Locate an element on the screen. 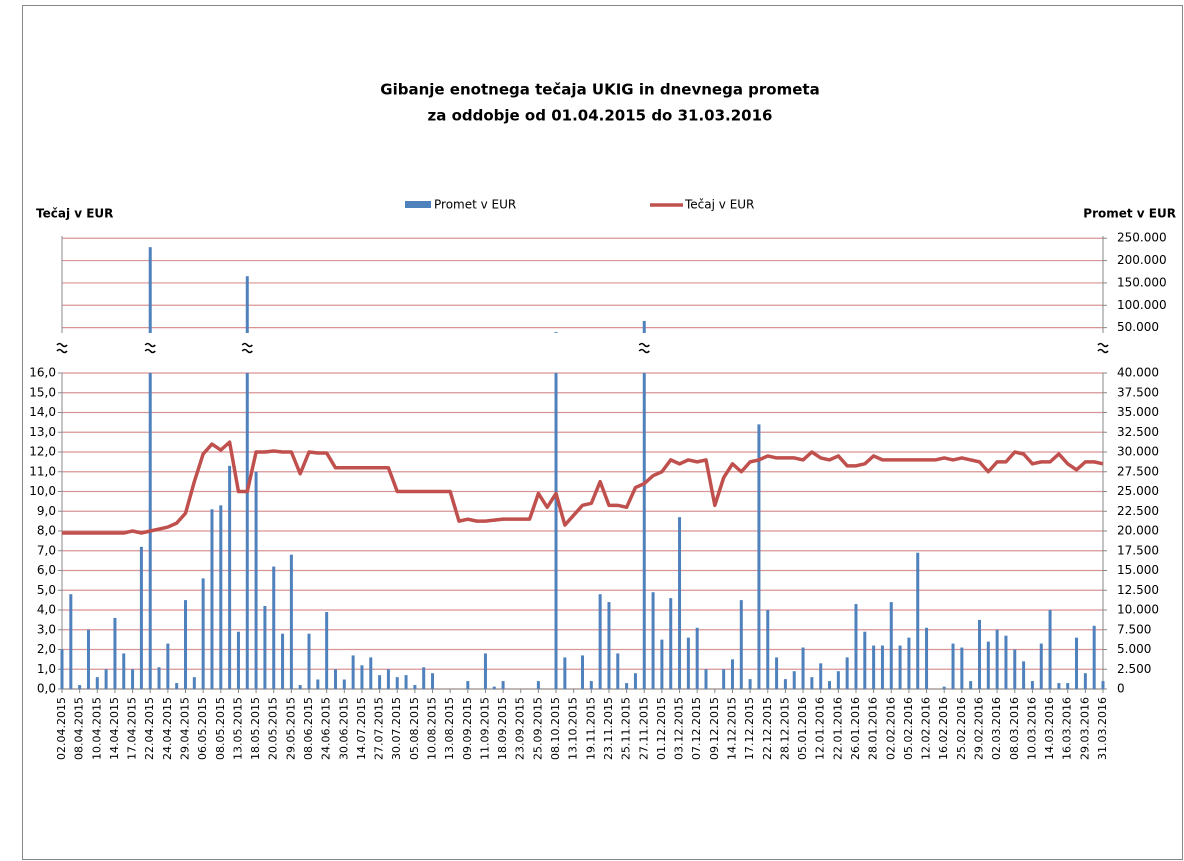 Image resolution: width=1184 pixels, height=861 pixels. x-tick-label: 05.02.2016 is located at coordinates (908, 728).